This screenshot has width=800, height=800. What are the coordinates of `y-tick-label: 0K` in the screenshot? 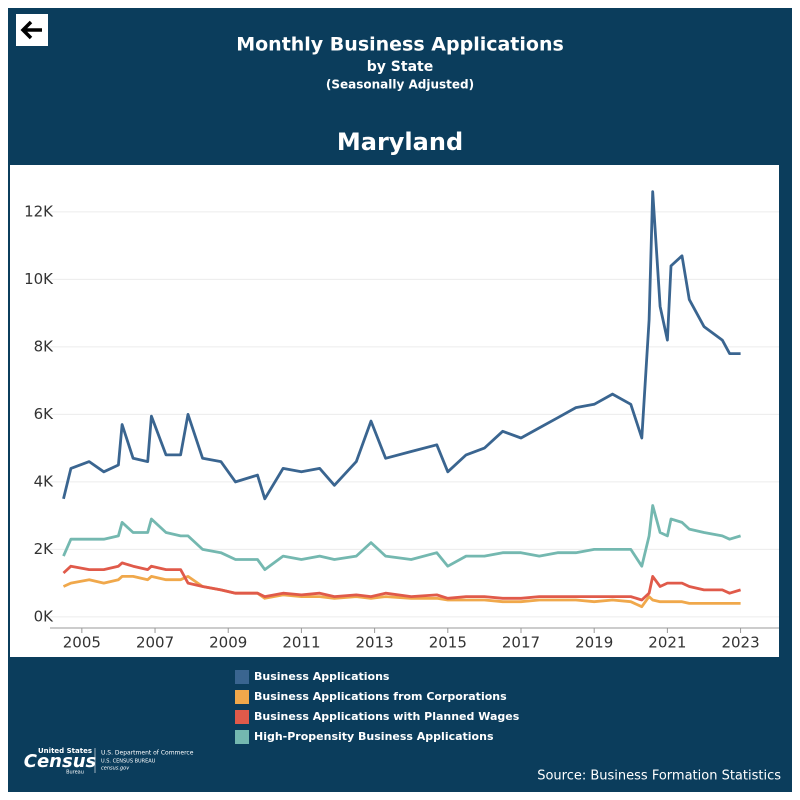 It's located at (44, 616).